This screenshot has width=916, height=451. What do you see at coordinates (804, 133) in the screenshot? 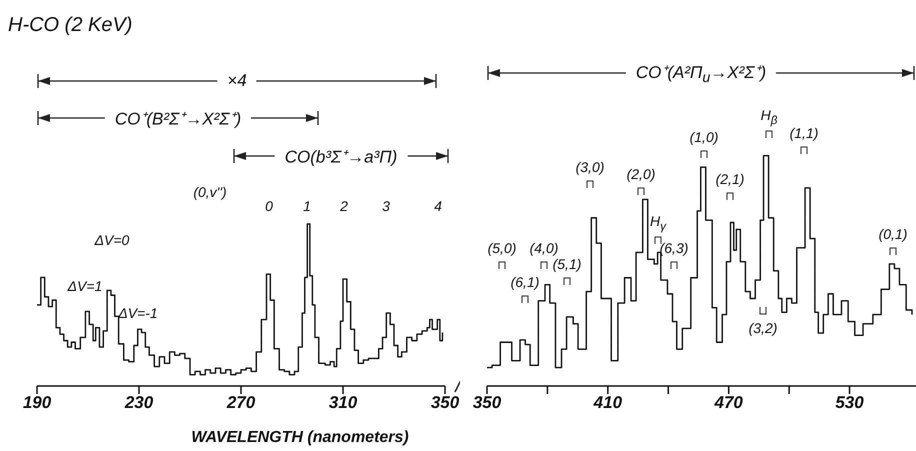
I see `text: (1,1)` at bounding box center [804, 133].